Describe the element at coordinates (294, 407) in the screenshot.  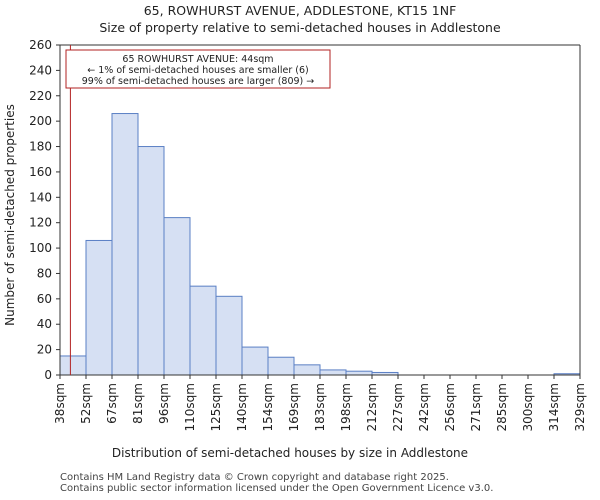
I see `x-tick-label-169sqm: 169sqm` at that location.